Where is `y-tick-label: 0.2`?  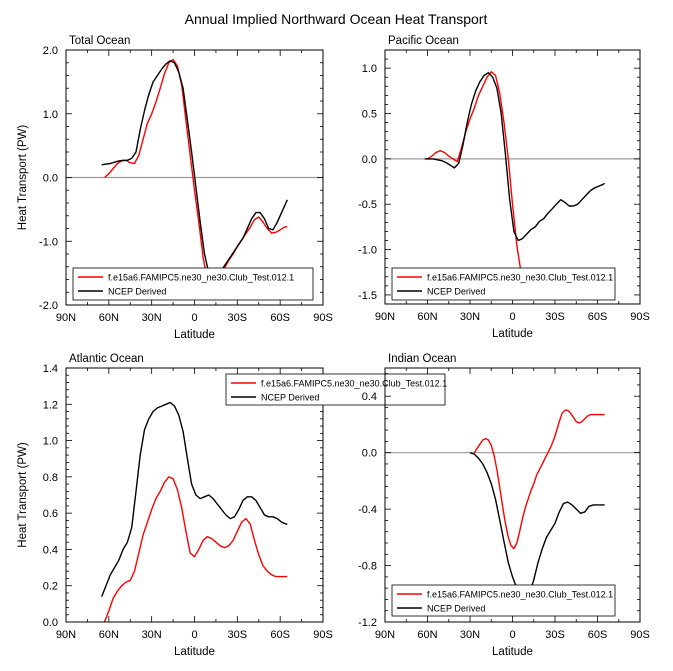 y-tick-label: 0.2 is located at coordinates (50, 587).